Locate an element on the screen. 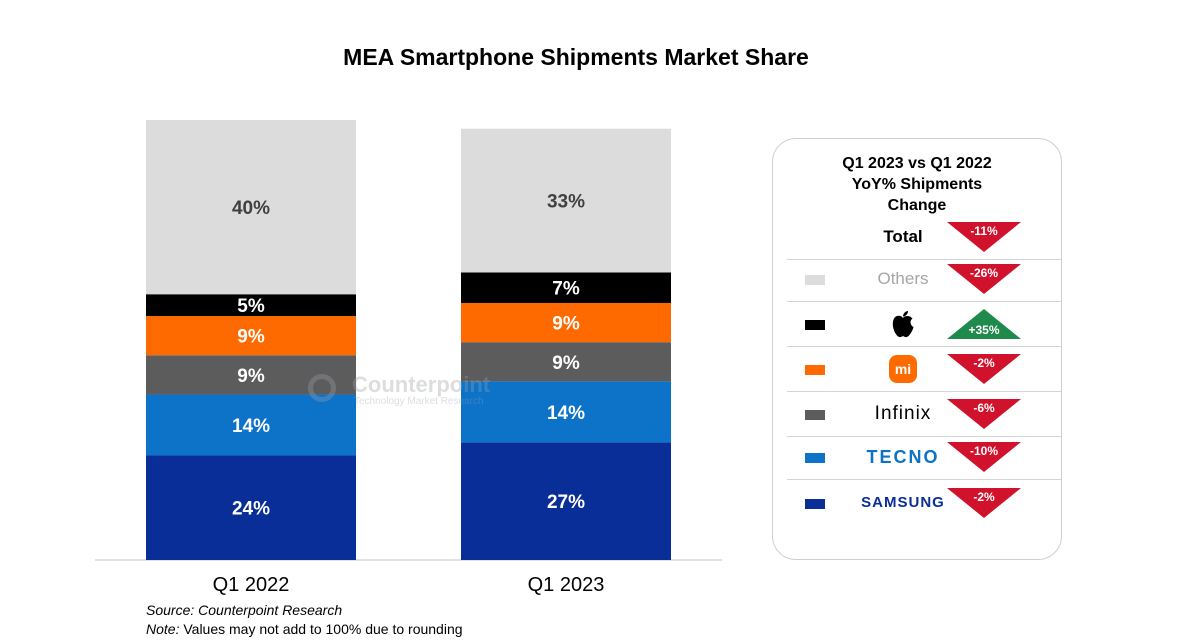 The image size is (1200, 640). yoy-row: +35% is located at coordinates (924, 324).